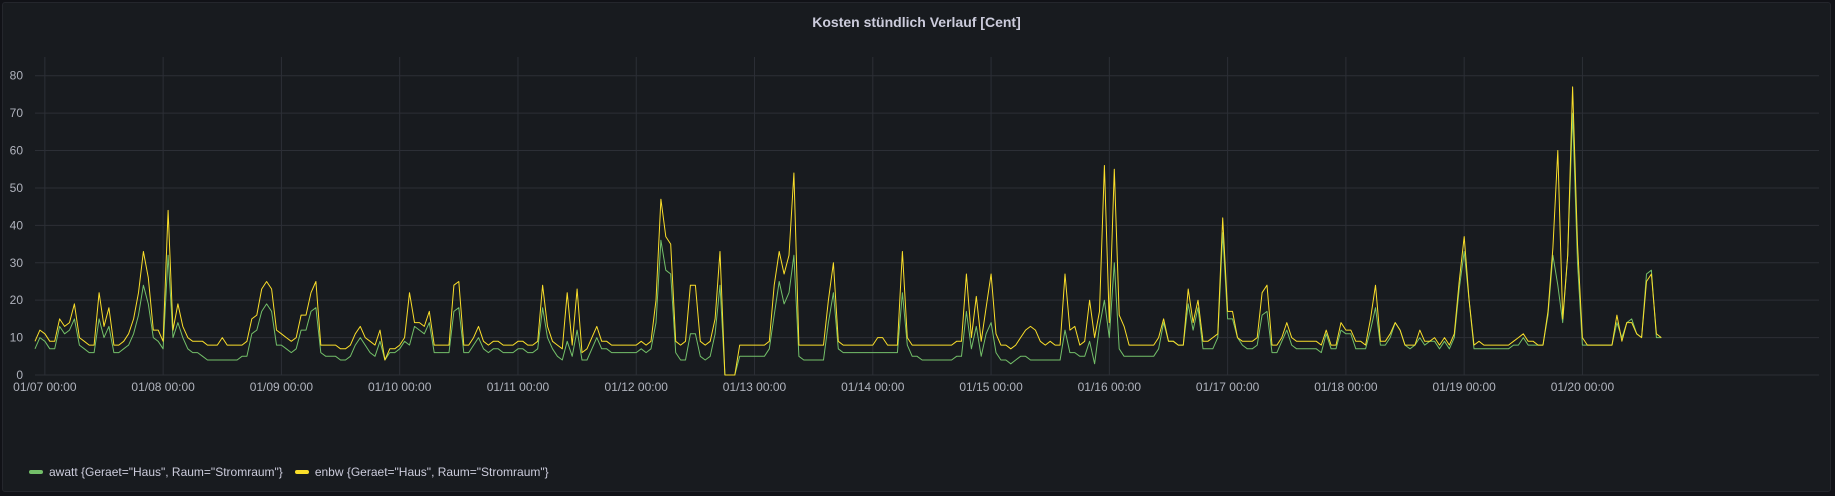 This screenshot has height=496, width=1835. Describe the element at coordinates (17, 151) in the screenshot. I see `y-tick-label: 60` at that location.